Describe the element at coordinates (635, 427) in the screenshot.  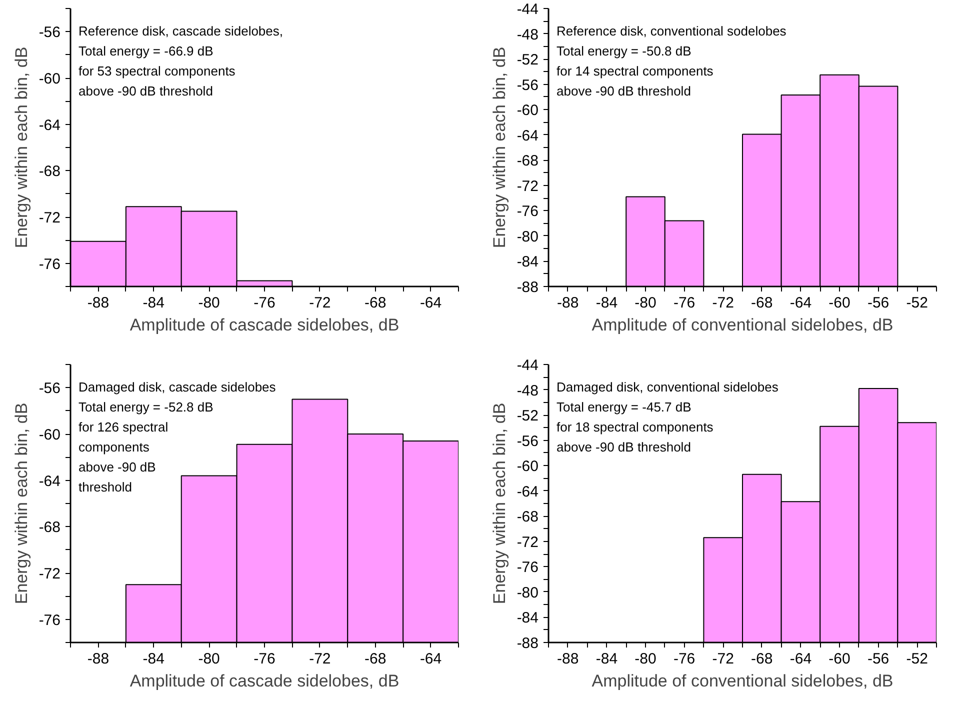
I see `annotation: for 18 spectral components` at that location.